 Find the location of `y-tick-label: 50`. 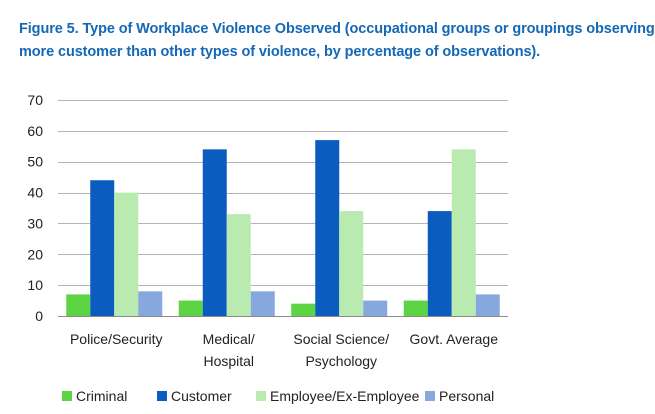

y-tick-label: 50 is located at coordinates (35, 162).